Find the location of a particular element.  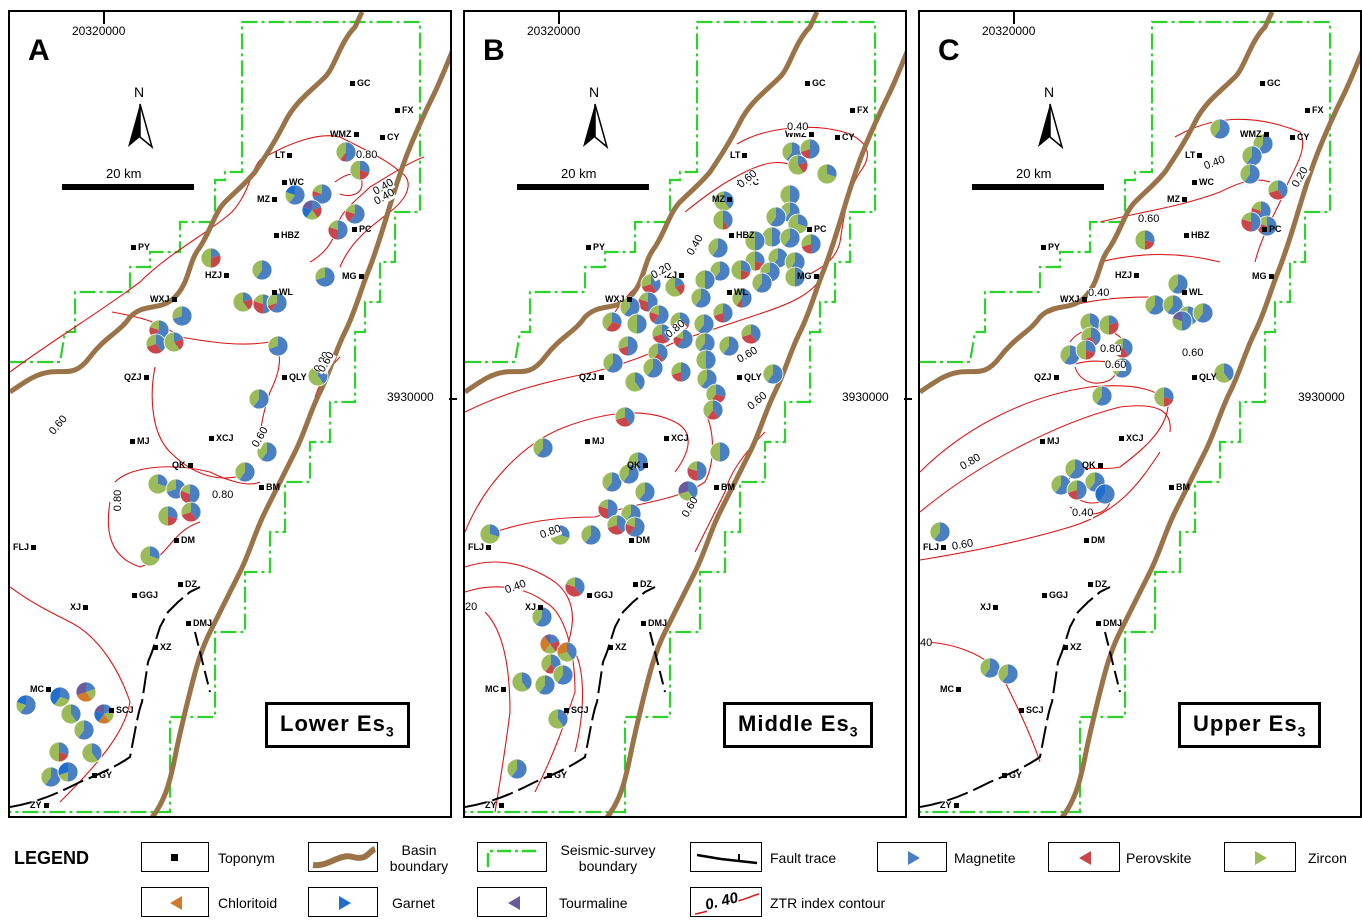

legend-tourmaline-label: Tourmaline is located at coordinates (593, 903).